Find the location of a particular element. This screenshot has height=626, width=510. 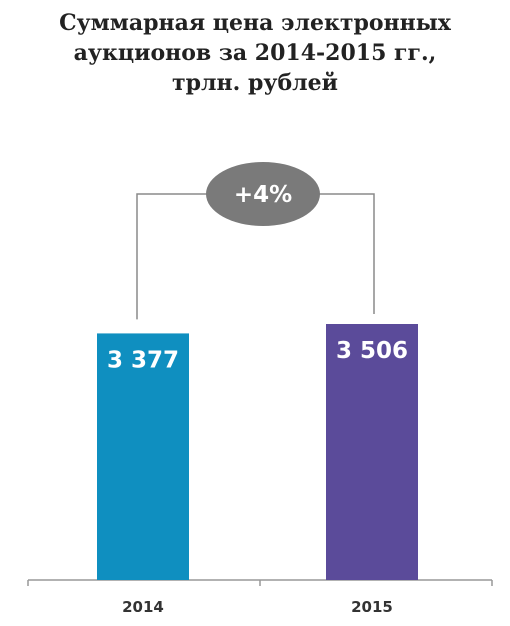

chart-title-line-2: аукционов за 2014-2015 гг., is located at coordinates (255, 53).